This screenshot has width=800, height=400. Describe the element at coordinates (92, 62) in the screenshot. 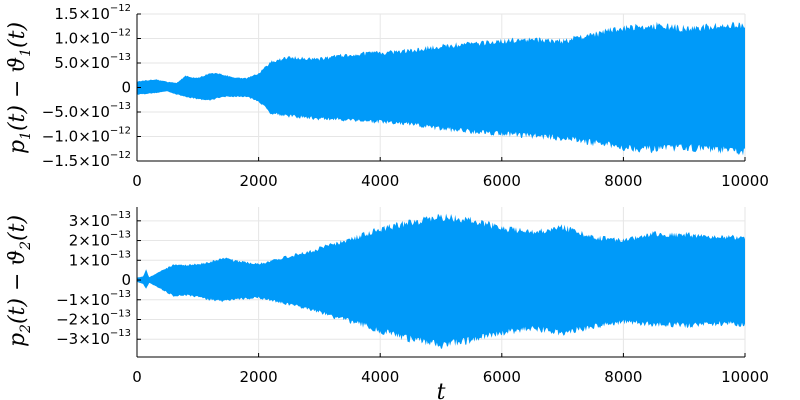

I see `y-tick-label: 5.0×10⁻¹³` at that location.